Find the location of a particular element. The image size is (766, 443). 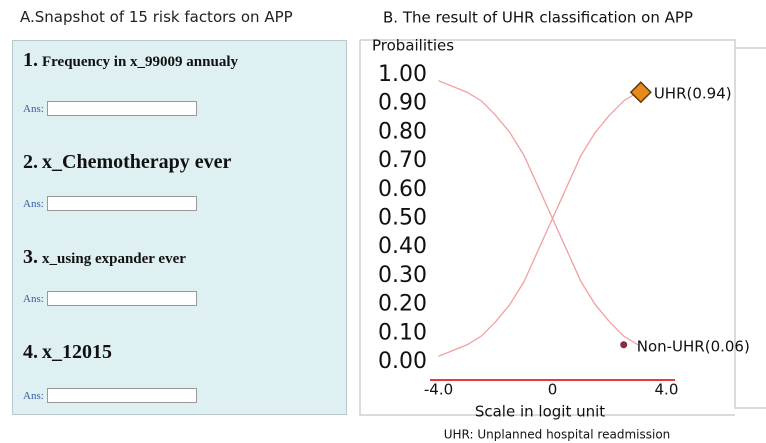

question: 2. x_Chemotherapy ever is located at coordinates (127, 162).